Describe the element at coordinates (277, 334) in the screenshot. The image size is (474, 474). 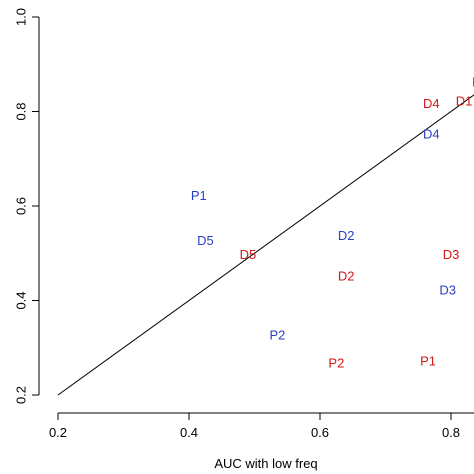
I see `point-label-blue-p2: P2` at that location.